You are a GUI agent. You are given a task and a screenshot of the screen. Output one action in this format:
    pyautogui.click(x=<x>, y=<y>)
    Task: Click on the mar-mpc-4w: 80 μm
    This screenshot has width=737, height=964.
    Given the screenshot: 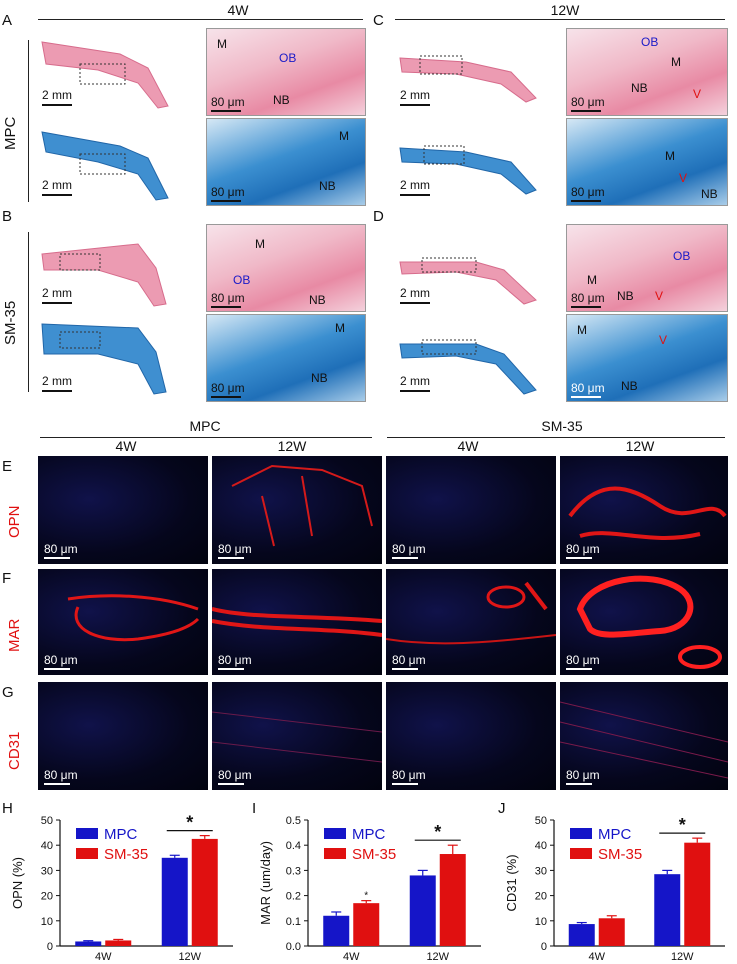 What is the action you would take?
    pyautogui.click(x=123, y=622)
    